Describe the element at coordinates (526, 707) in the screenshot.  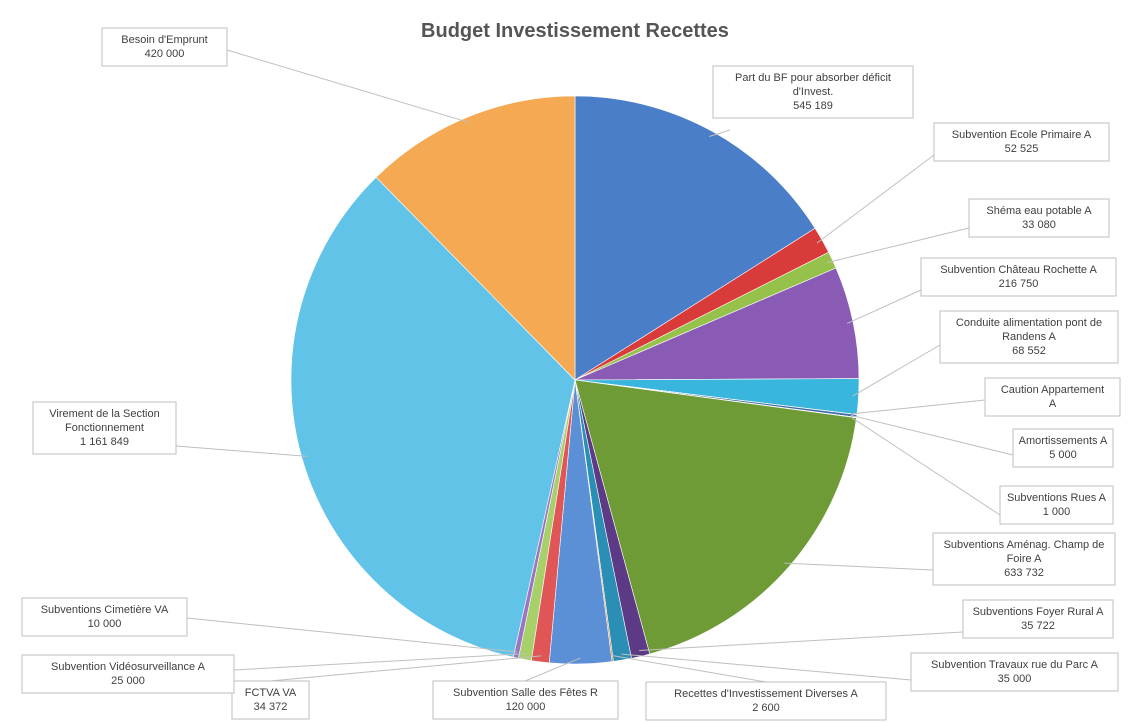
I see `data-label-value: 120 000` at that location.